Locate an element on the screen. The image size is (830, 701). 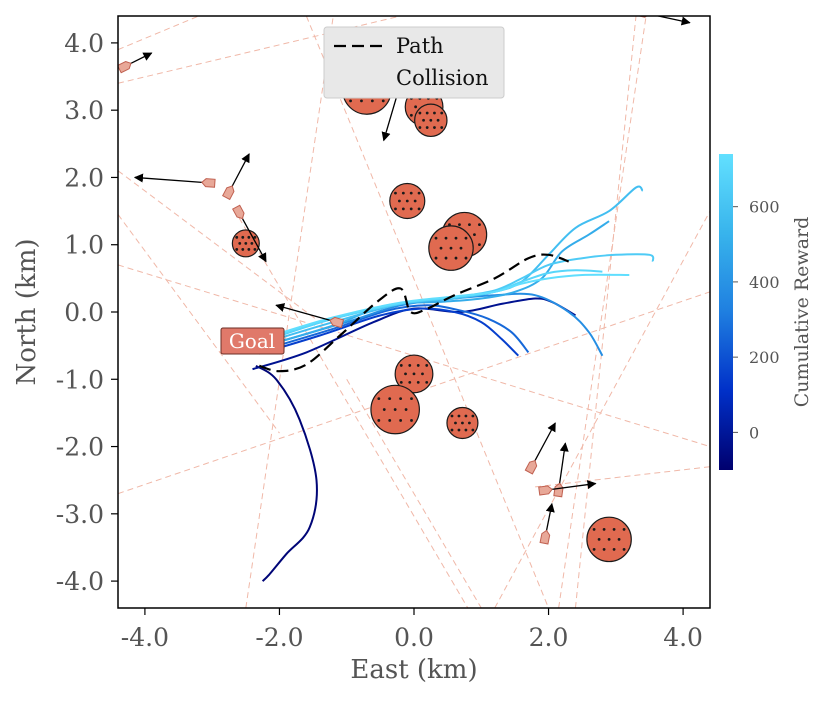
y-tick-label-7: 3.0 is located at coordinates (84, 110).